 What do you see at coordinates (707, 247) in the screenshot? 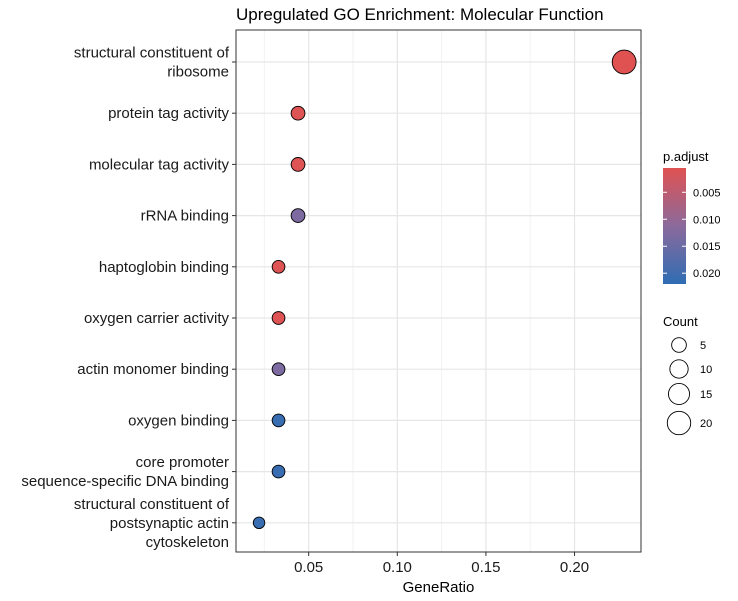
I see `colorbar-tick-label: 0.015` at bounding box center [707, 247].